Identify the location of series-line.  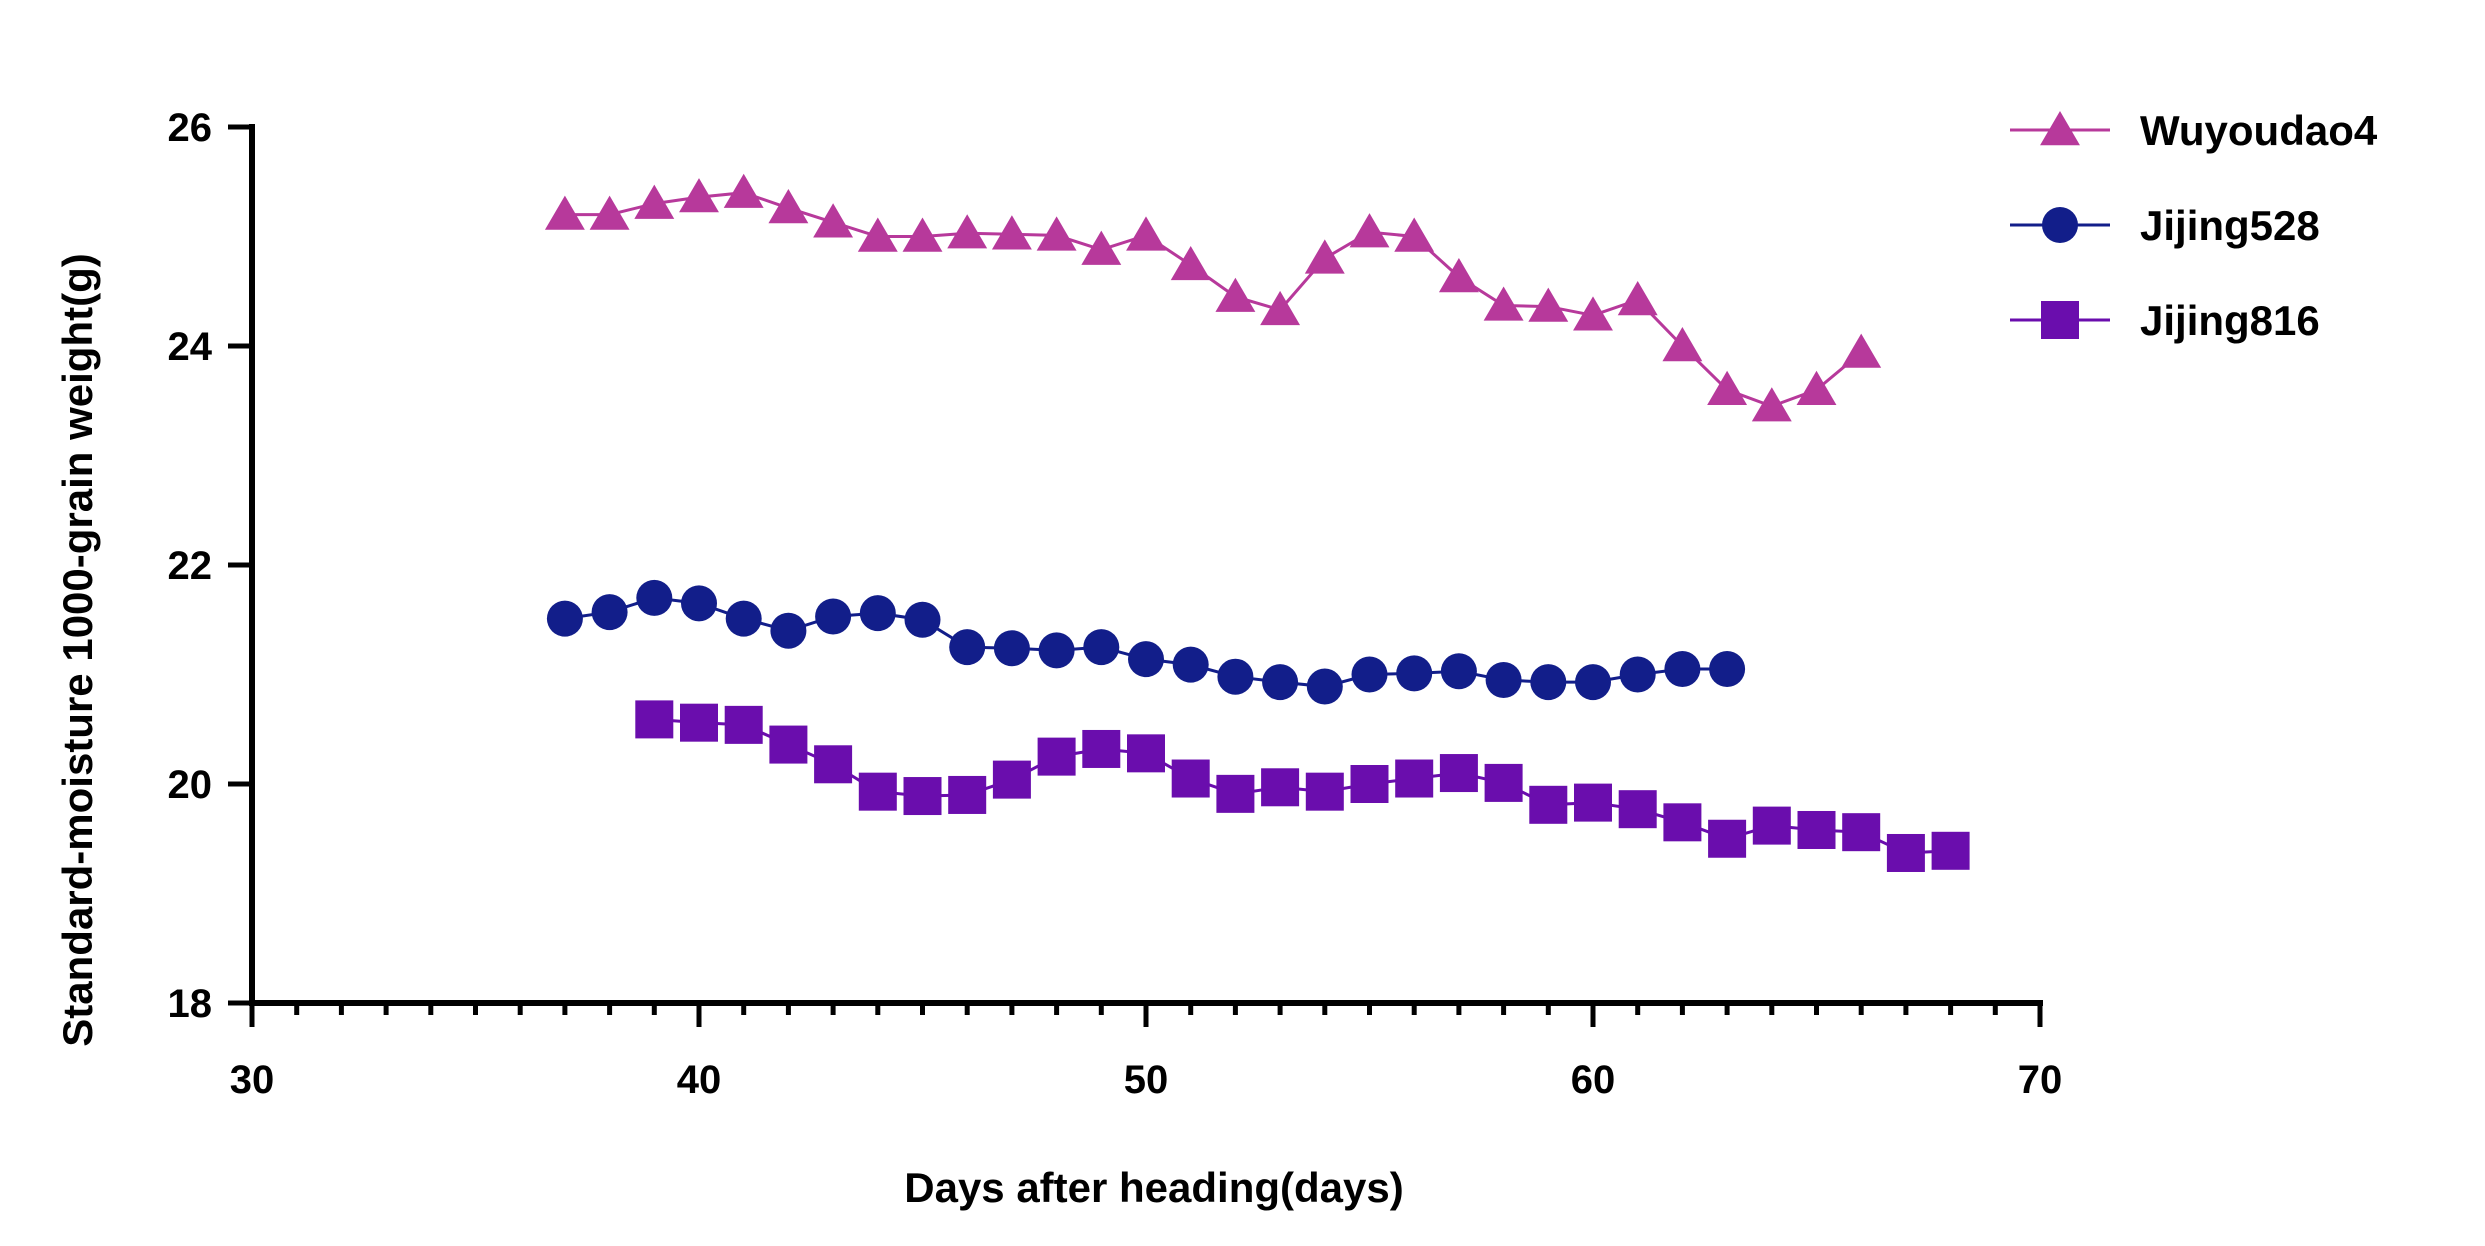
(1213, 299).